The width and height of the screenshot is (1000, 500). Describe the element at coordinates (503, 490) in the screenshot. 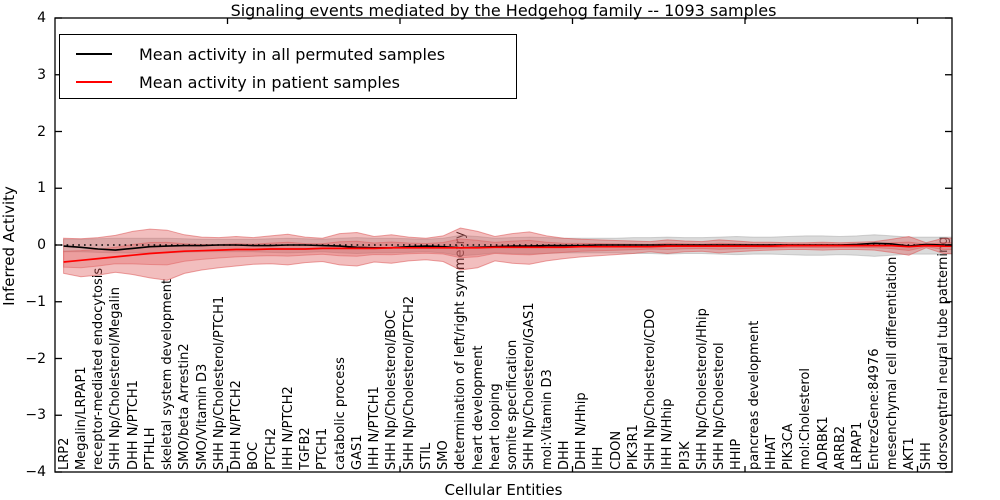

I see `x-axis-label: Cellular Entities` at that location.